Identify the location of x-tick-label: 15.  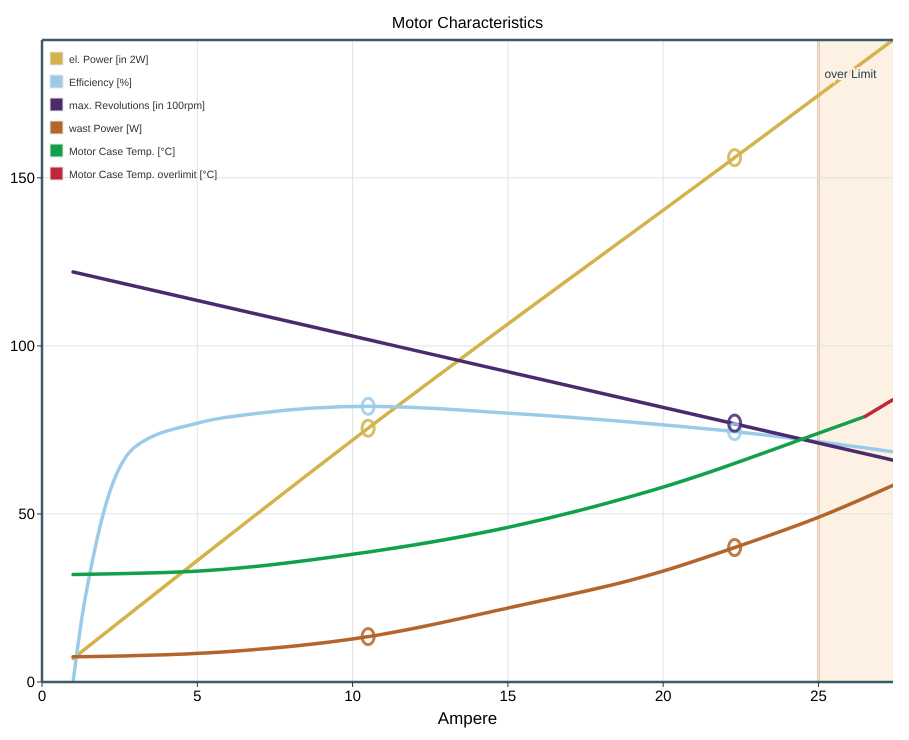
(508, 696).